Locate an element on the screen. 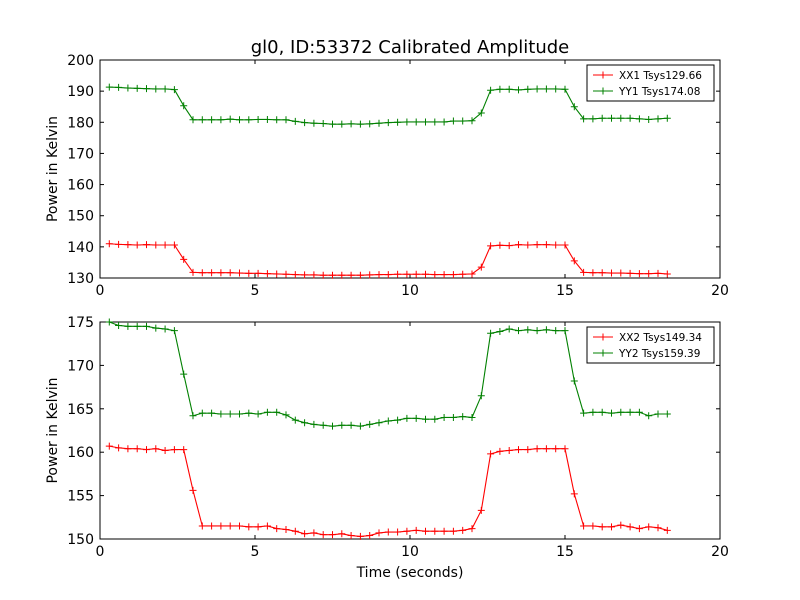 The width and height of the screenshot is (800, 600). x-axis-label: Time (seconds) is located at coordinates (410, 573).